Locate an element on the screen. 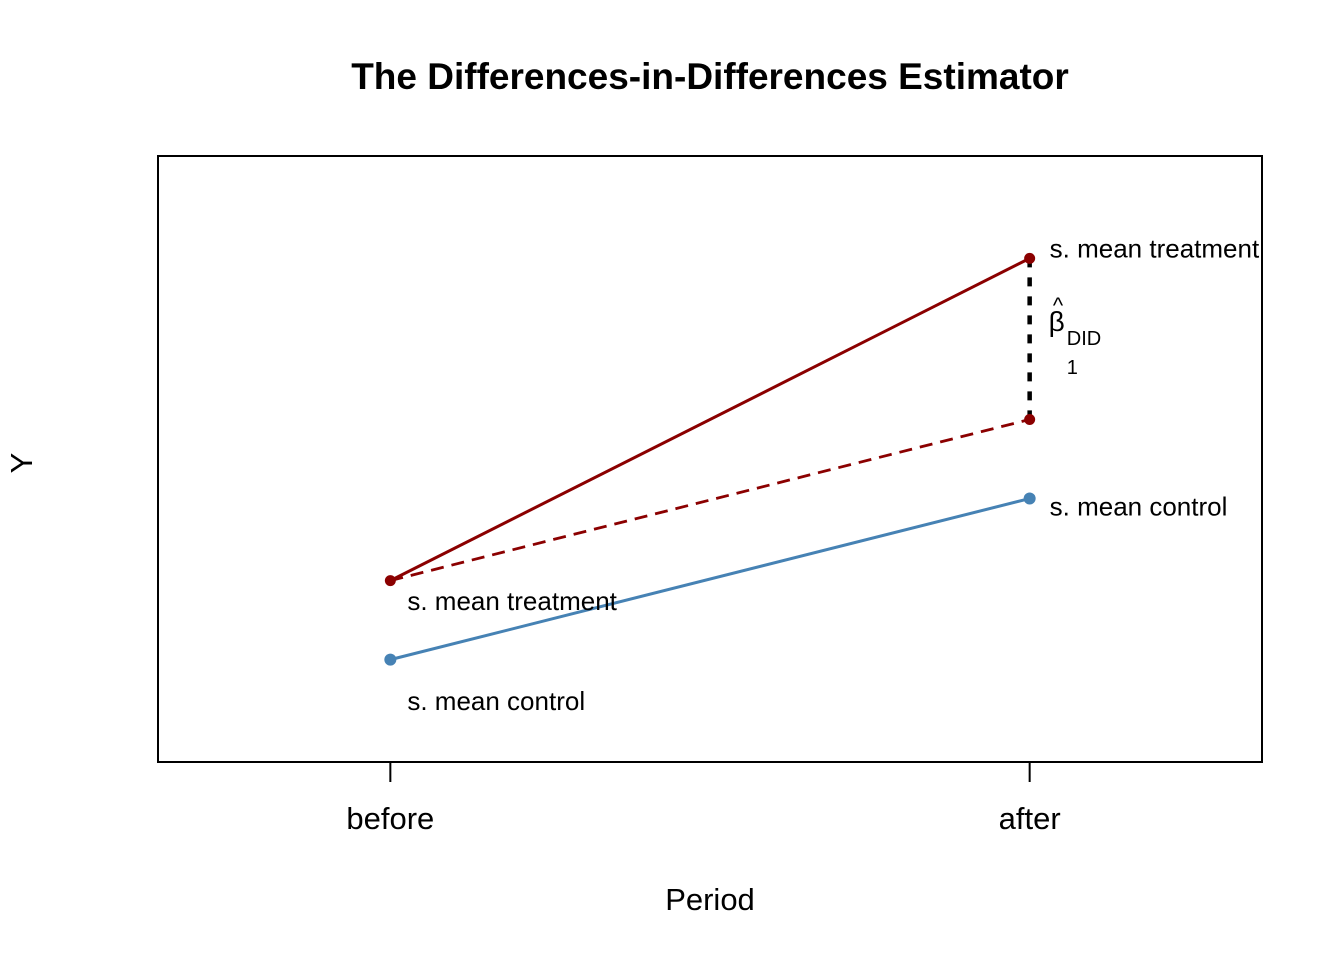 The image size is (1344, 960). data-point-series-2-after is located at coordinates (1029, 498).